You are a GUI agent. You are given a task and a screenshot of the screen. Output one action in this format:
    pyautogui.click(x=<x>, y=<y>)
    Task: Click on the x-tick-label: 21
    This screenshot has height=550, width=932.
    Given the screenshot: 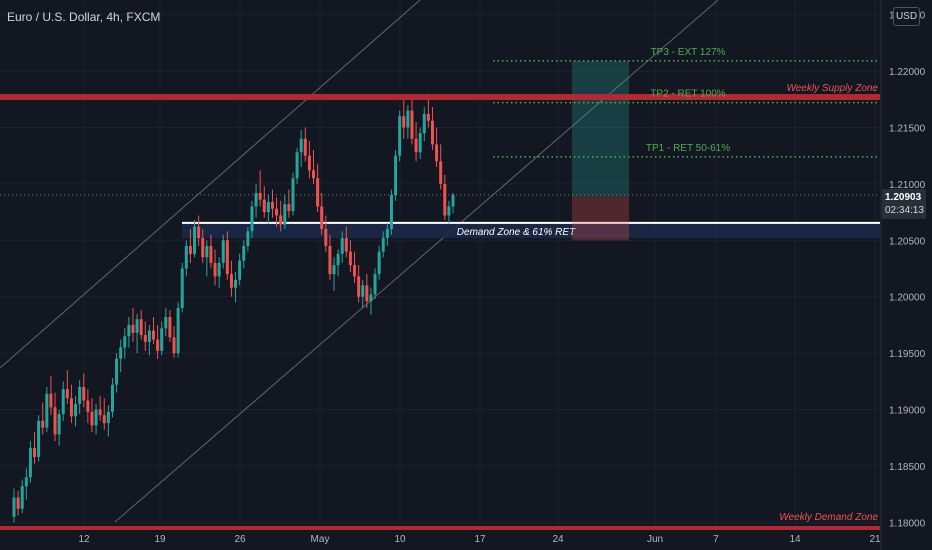 What is the action you would take?
    pyautogui.click(x=875, y=539)
    